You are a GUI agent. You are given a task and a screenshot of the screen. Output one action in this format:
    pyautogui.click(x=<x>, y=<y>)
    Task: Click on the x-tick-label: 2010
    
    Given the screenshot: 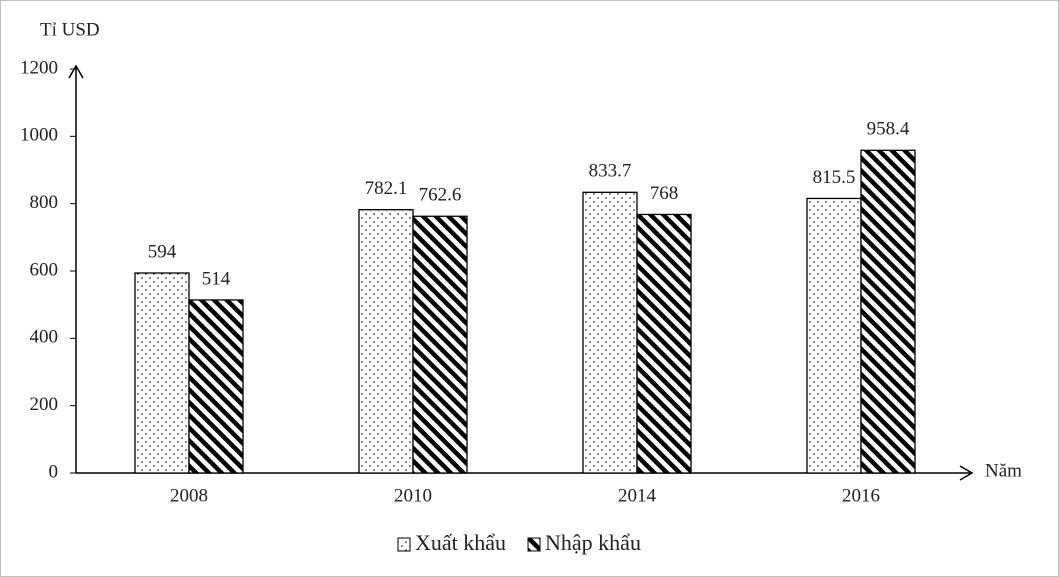 What is the action you would take?
    pyautogui.click(x=413, y=495)
    